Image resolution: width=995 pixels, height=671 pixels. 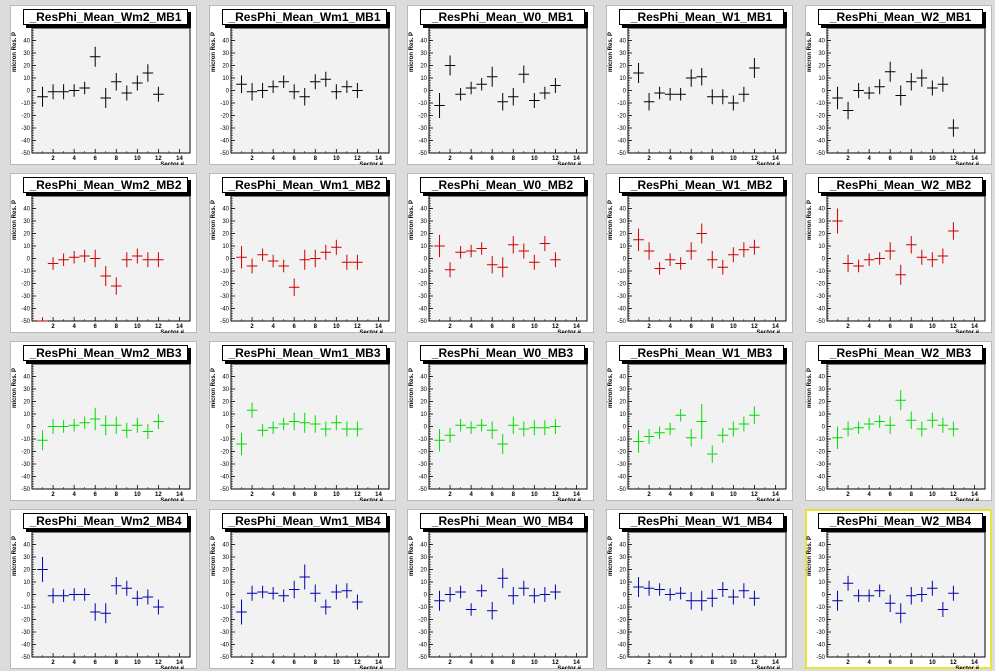 I want to click on y-tick-label: -10, so click(x=224, y=272).